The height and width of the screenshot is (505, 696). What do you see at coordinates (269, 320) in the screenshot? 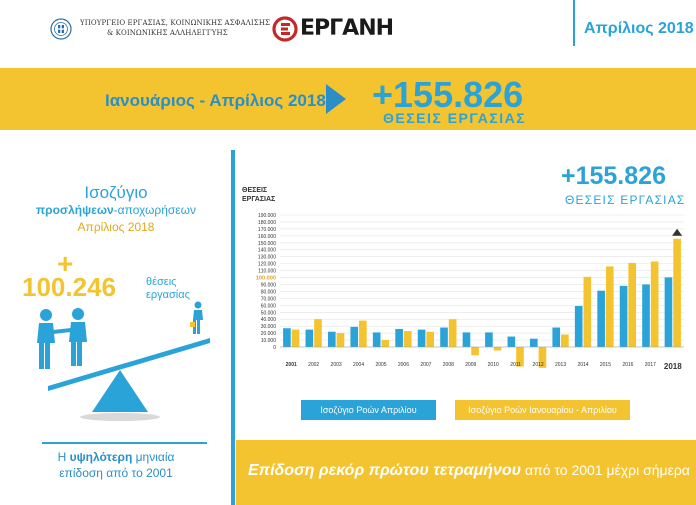
I see `y-tick-label: 40.000` at bounding box center [269, 320].